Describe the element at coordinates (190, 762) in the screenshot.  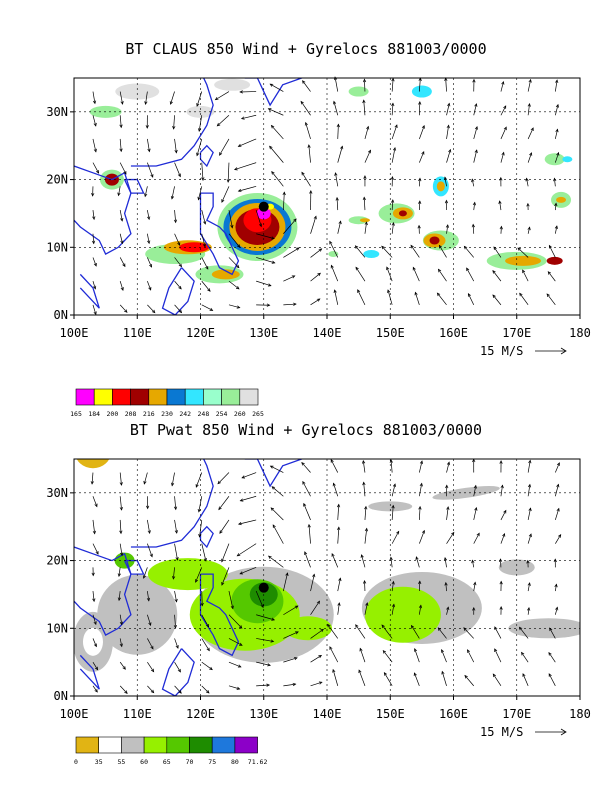
I see `colorbar-label: 70` at that location.